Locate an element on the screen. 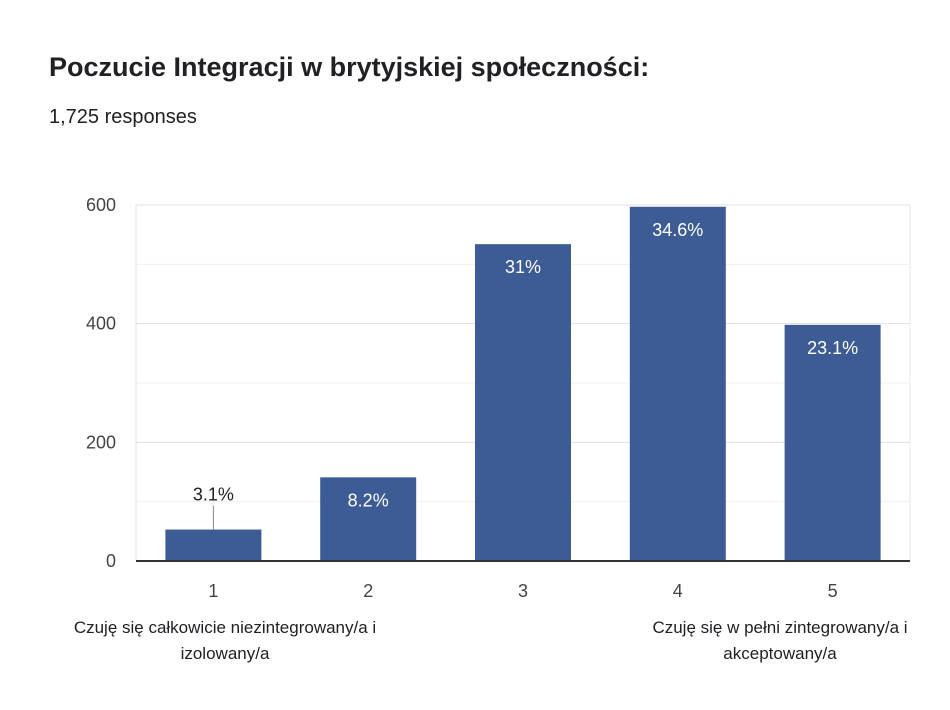  y-tick-label: 0 is located at coordinates (111, 561).